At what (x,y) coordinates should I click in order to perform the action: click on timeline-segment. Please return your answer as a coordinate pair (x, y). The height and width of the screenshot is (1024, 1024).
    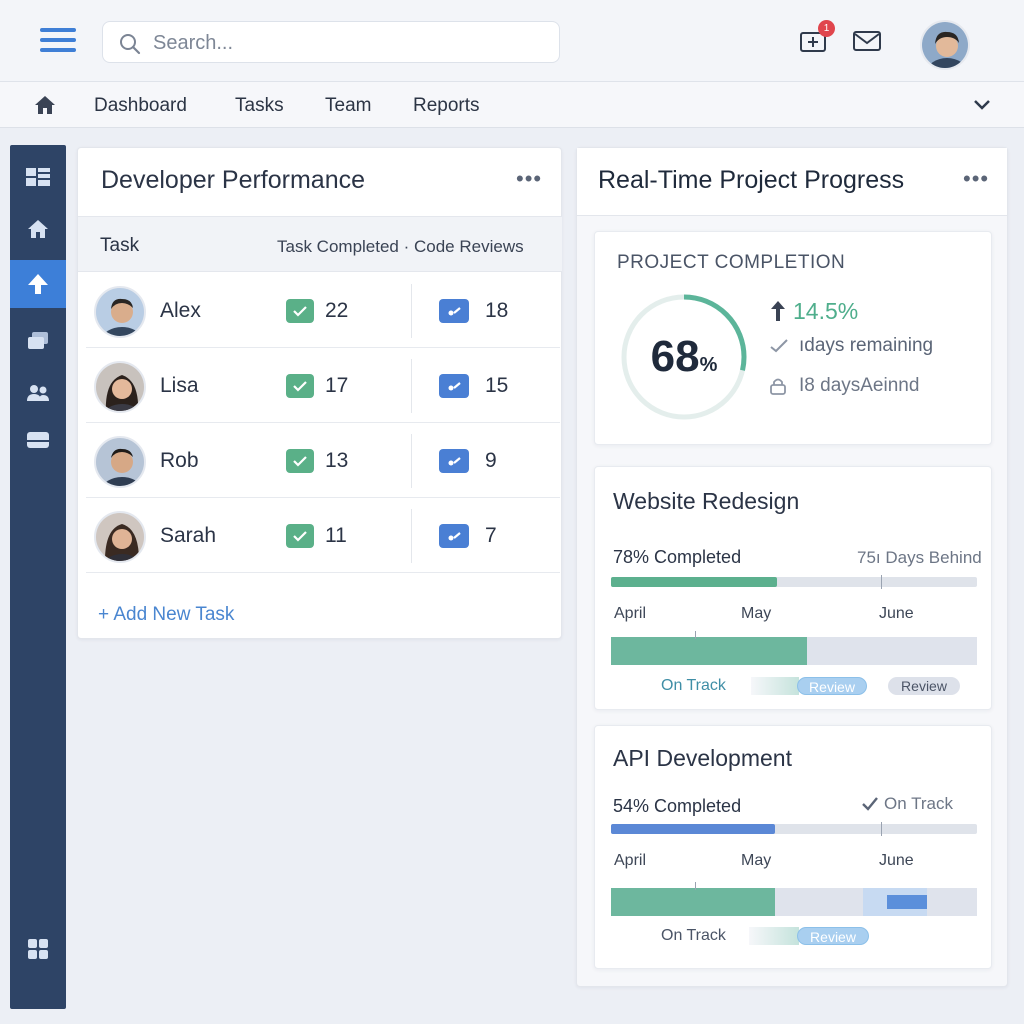
    Looking at the image, I should click on (907, 902).